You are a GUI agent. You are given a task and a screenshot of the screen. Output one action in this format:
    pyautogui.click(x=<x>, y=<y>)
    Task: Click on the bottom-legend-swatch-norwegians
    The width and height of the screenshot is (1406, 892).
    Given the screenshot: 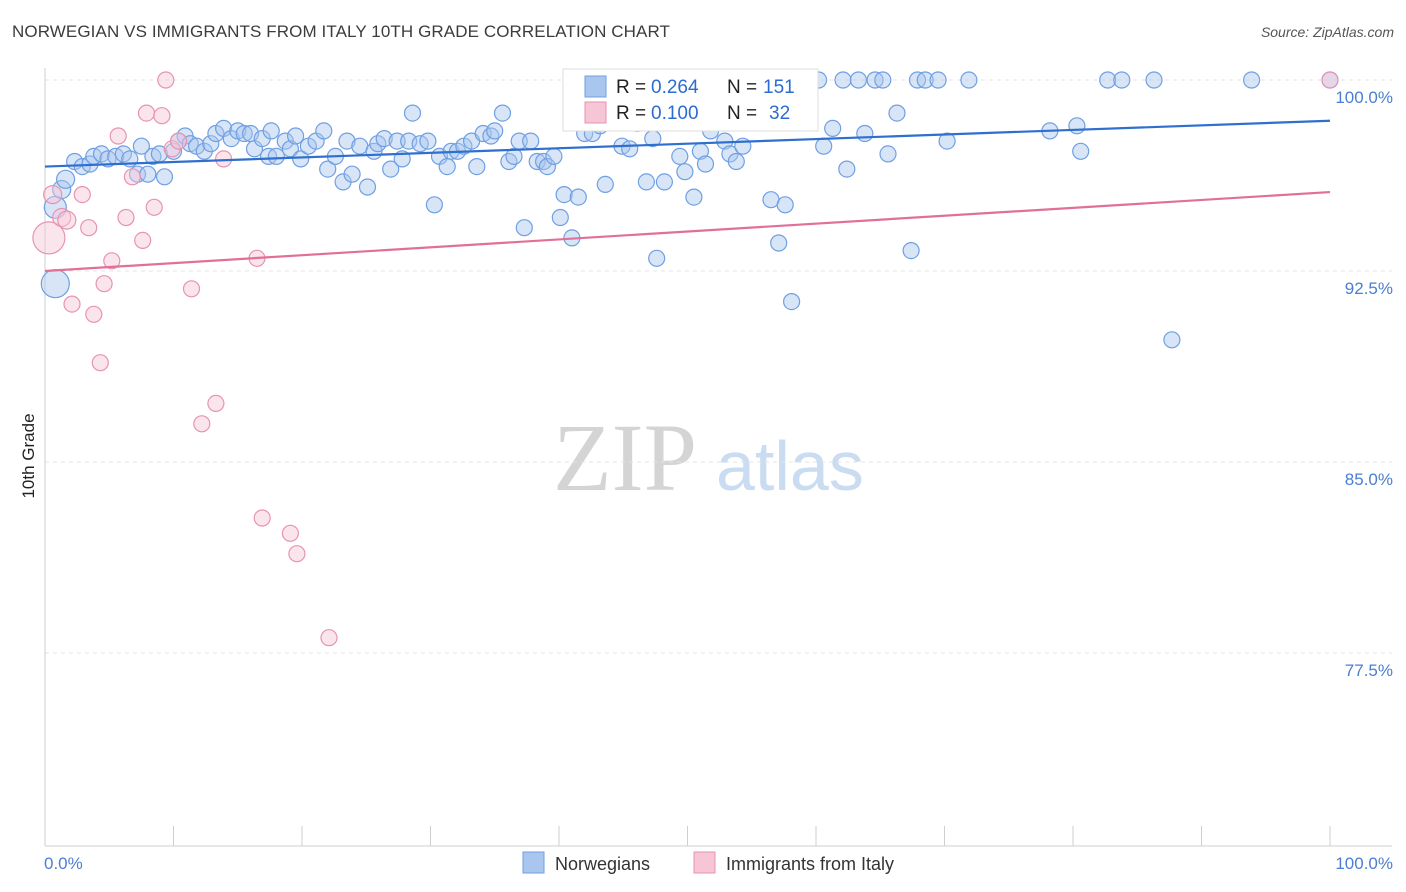 What is the action you would take?
    pyautogui.click(x=533, y=862)
    